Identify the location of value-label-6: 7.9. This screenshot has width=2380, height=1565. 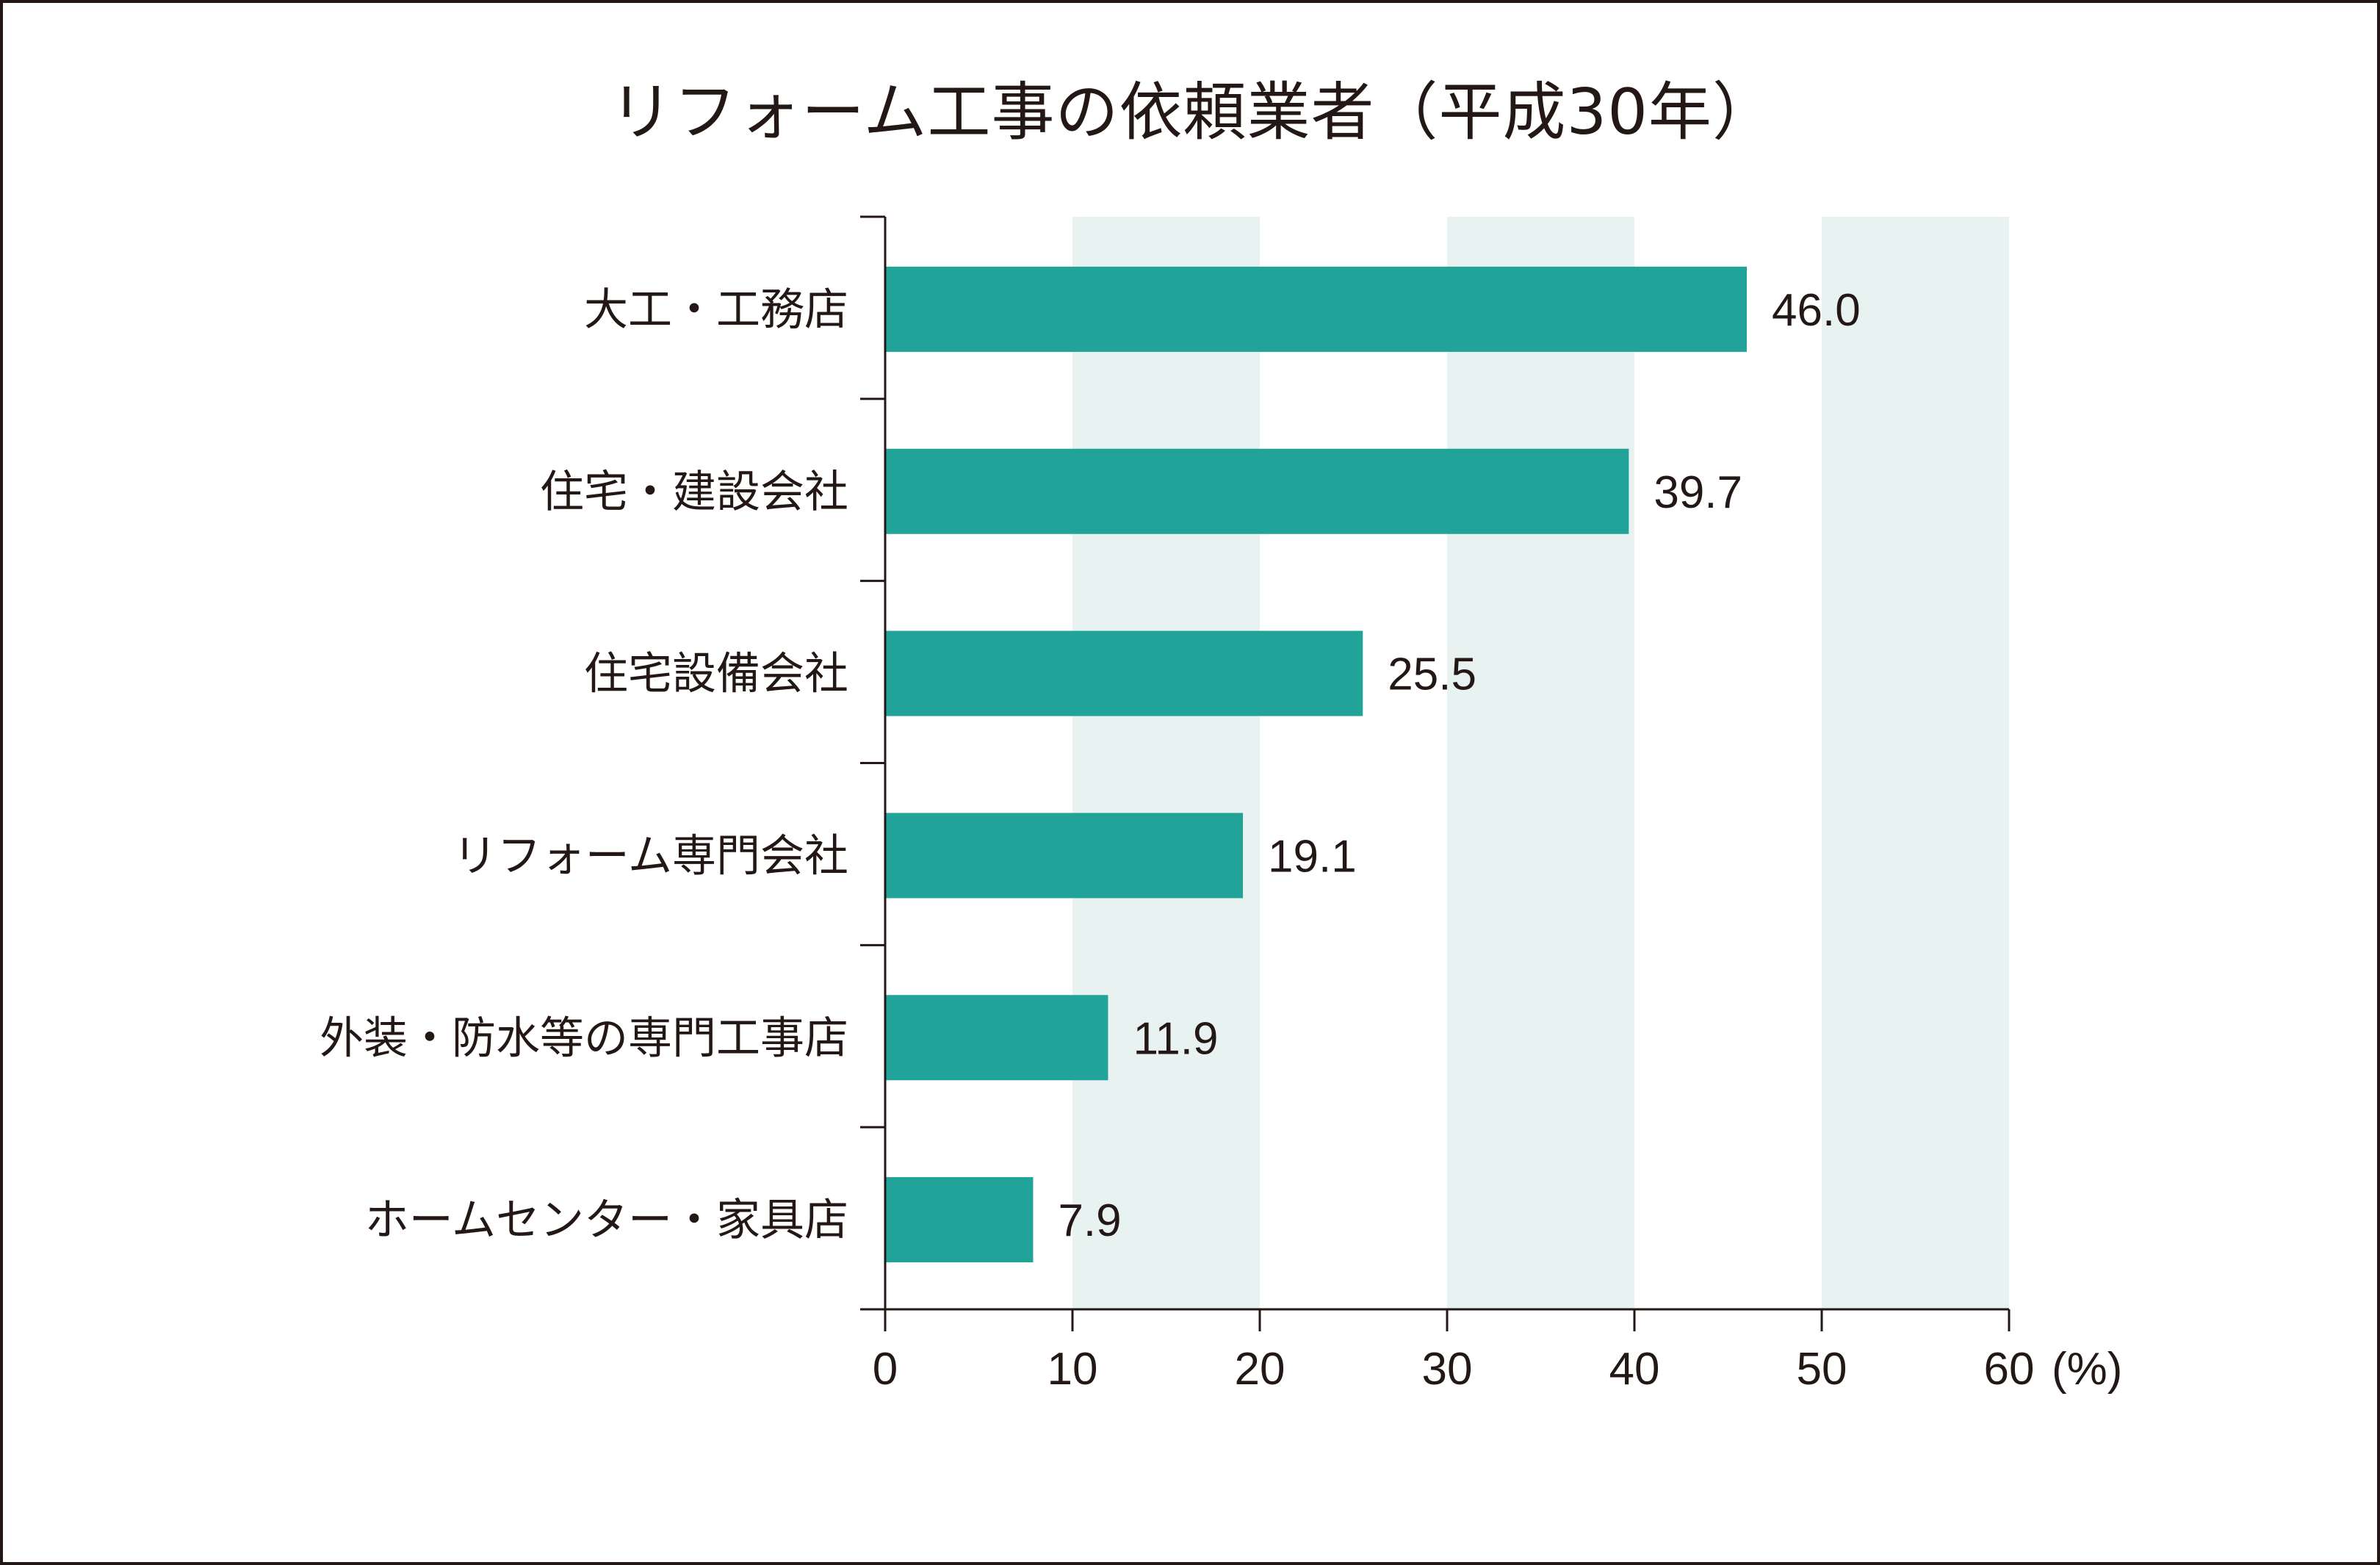
(1090, 1220).